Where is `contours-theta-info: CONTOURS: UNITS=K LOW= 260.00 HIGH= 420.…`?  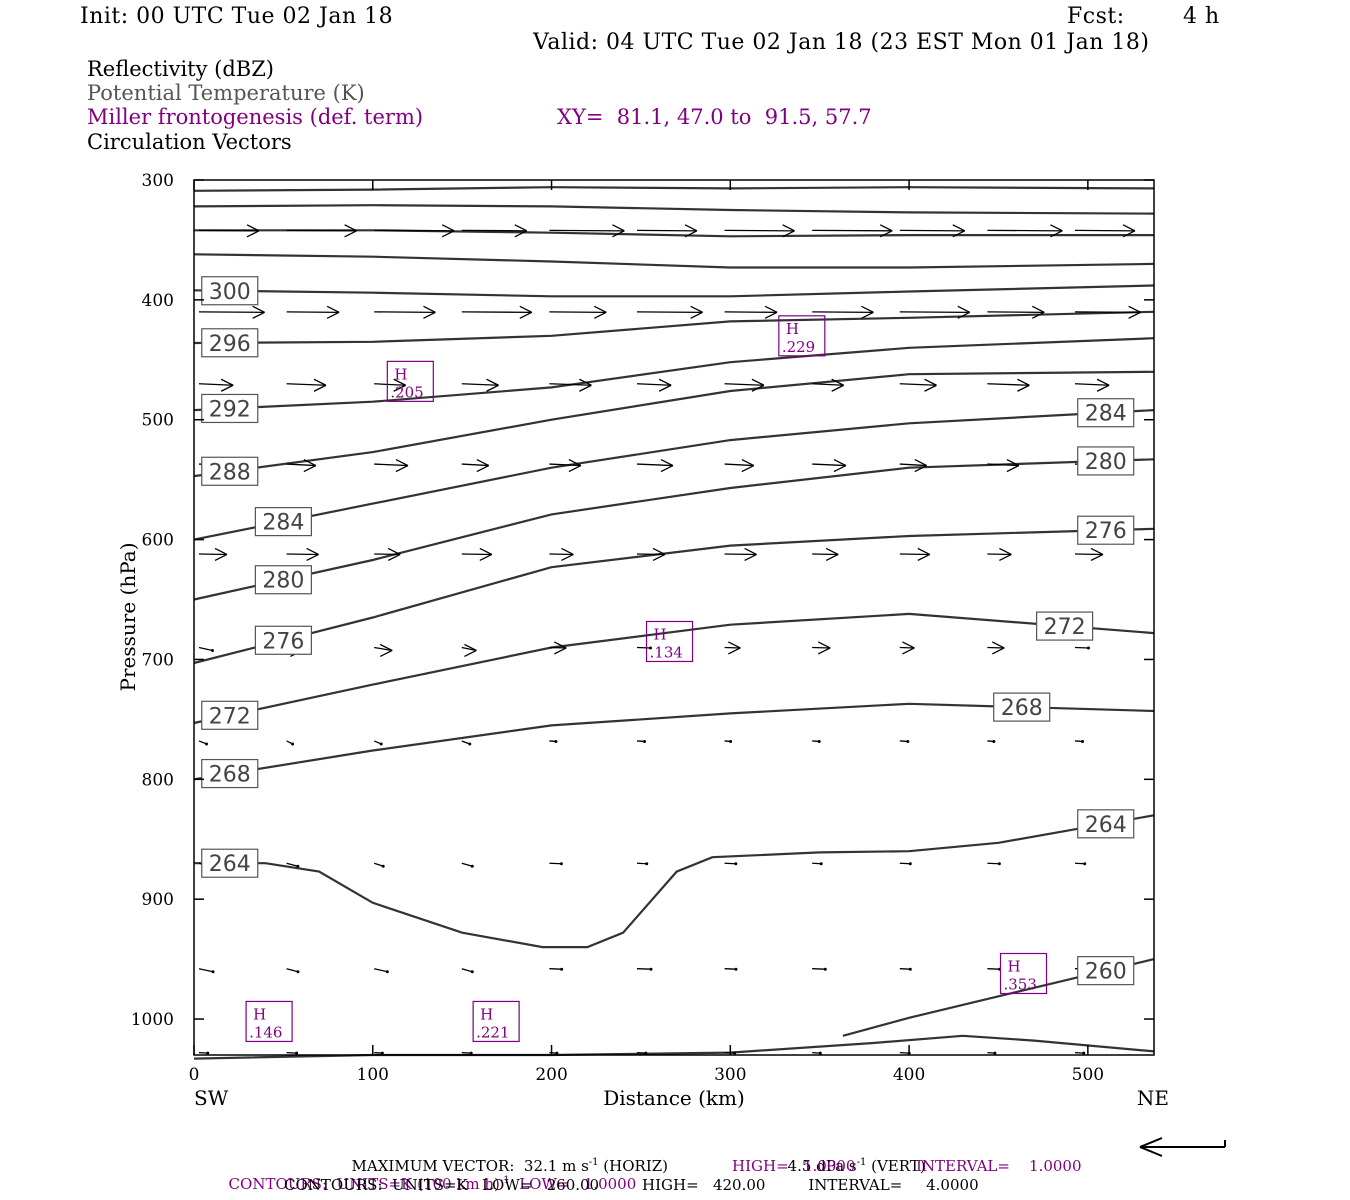
contours-theta-info: CONTOURS: UNITS=K LOW= 260.00 HIGH= 420.… is located at coordinates (631, 1185).